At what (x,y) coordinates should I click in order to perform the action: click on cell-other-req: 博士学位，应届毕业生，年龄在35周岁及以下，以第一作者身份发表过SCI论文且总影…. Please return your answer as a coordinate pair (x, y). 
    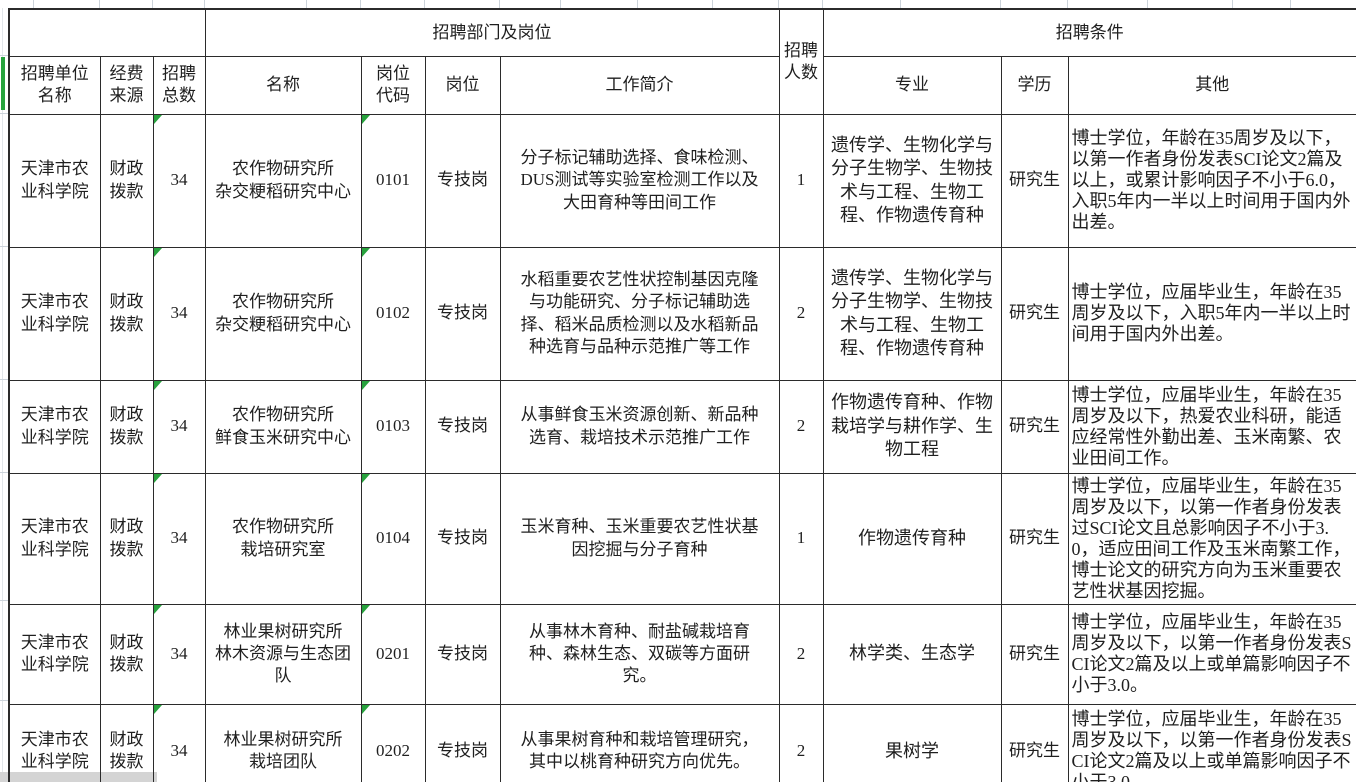
    Looking at the image, I should click on (1211, 538).